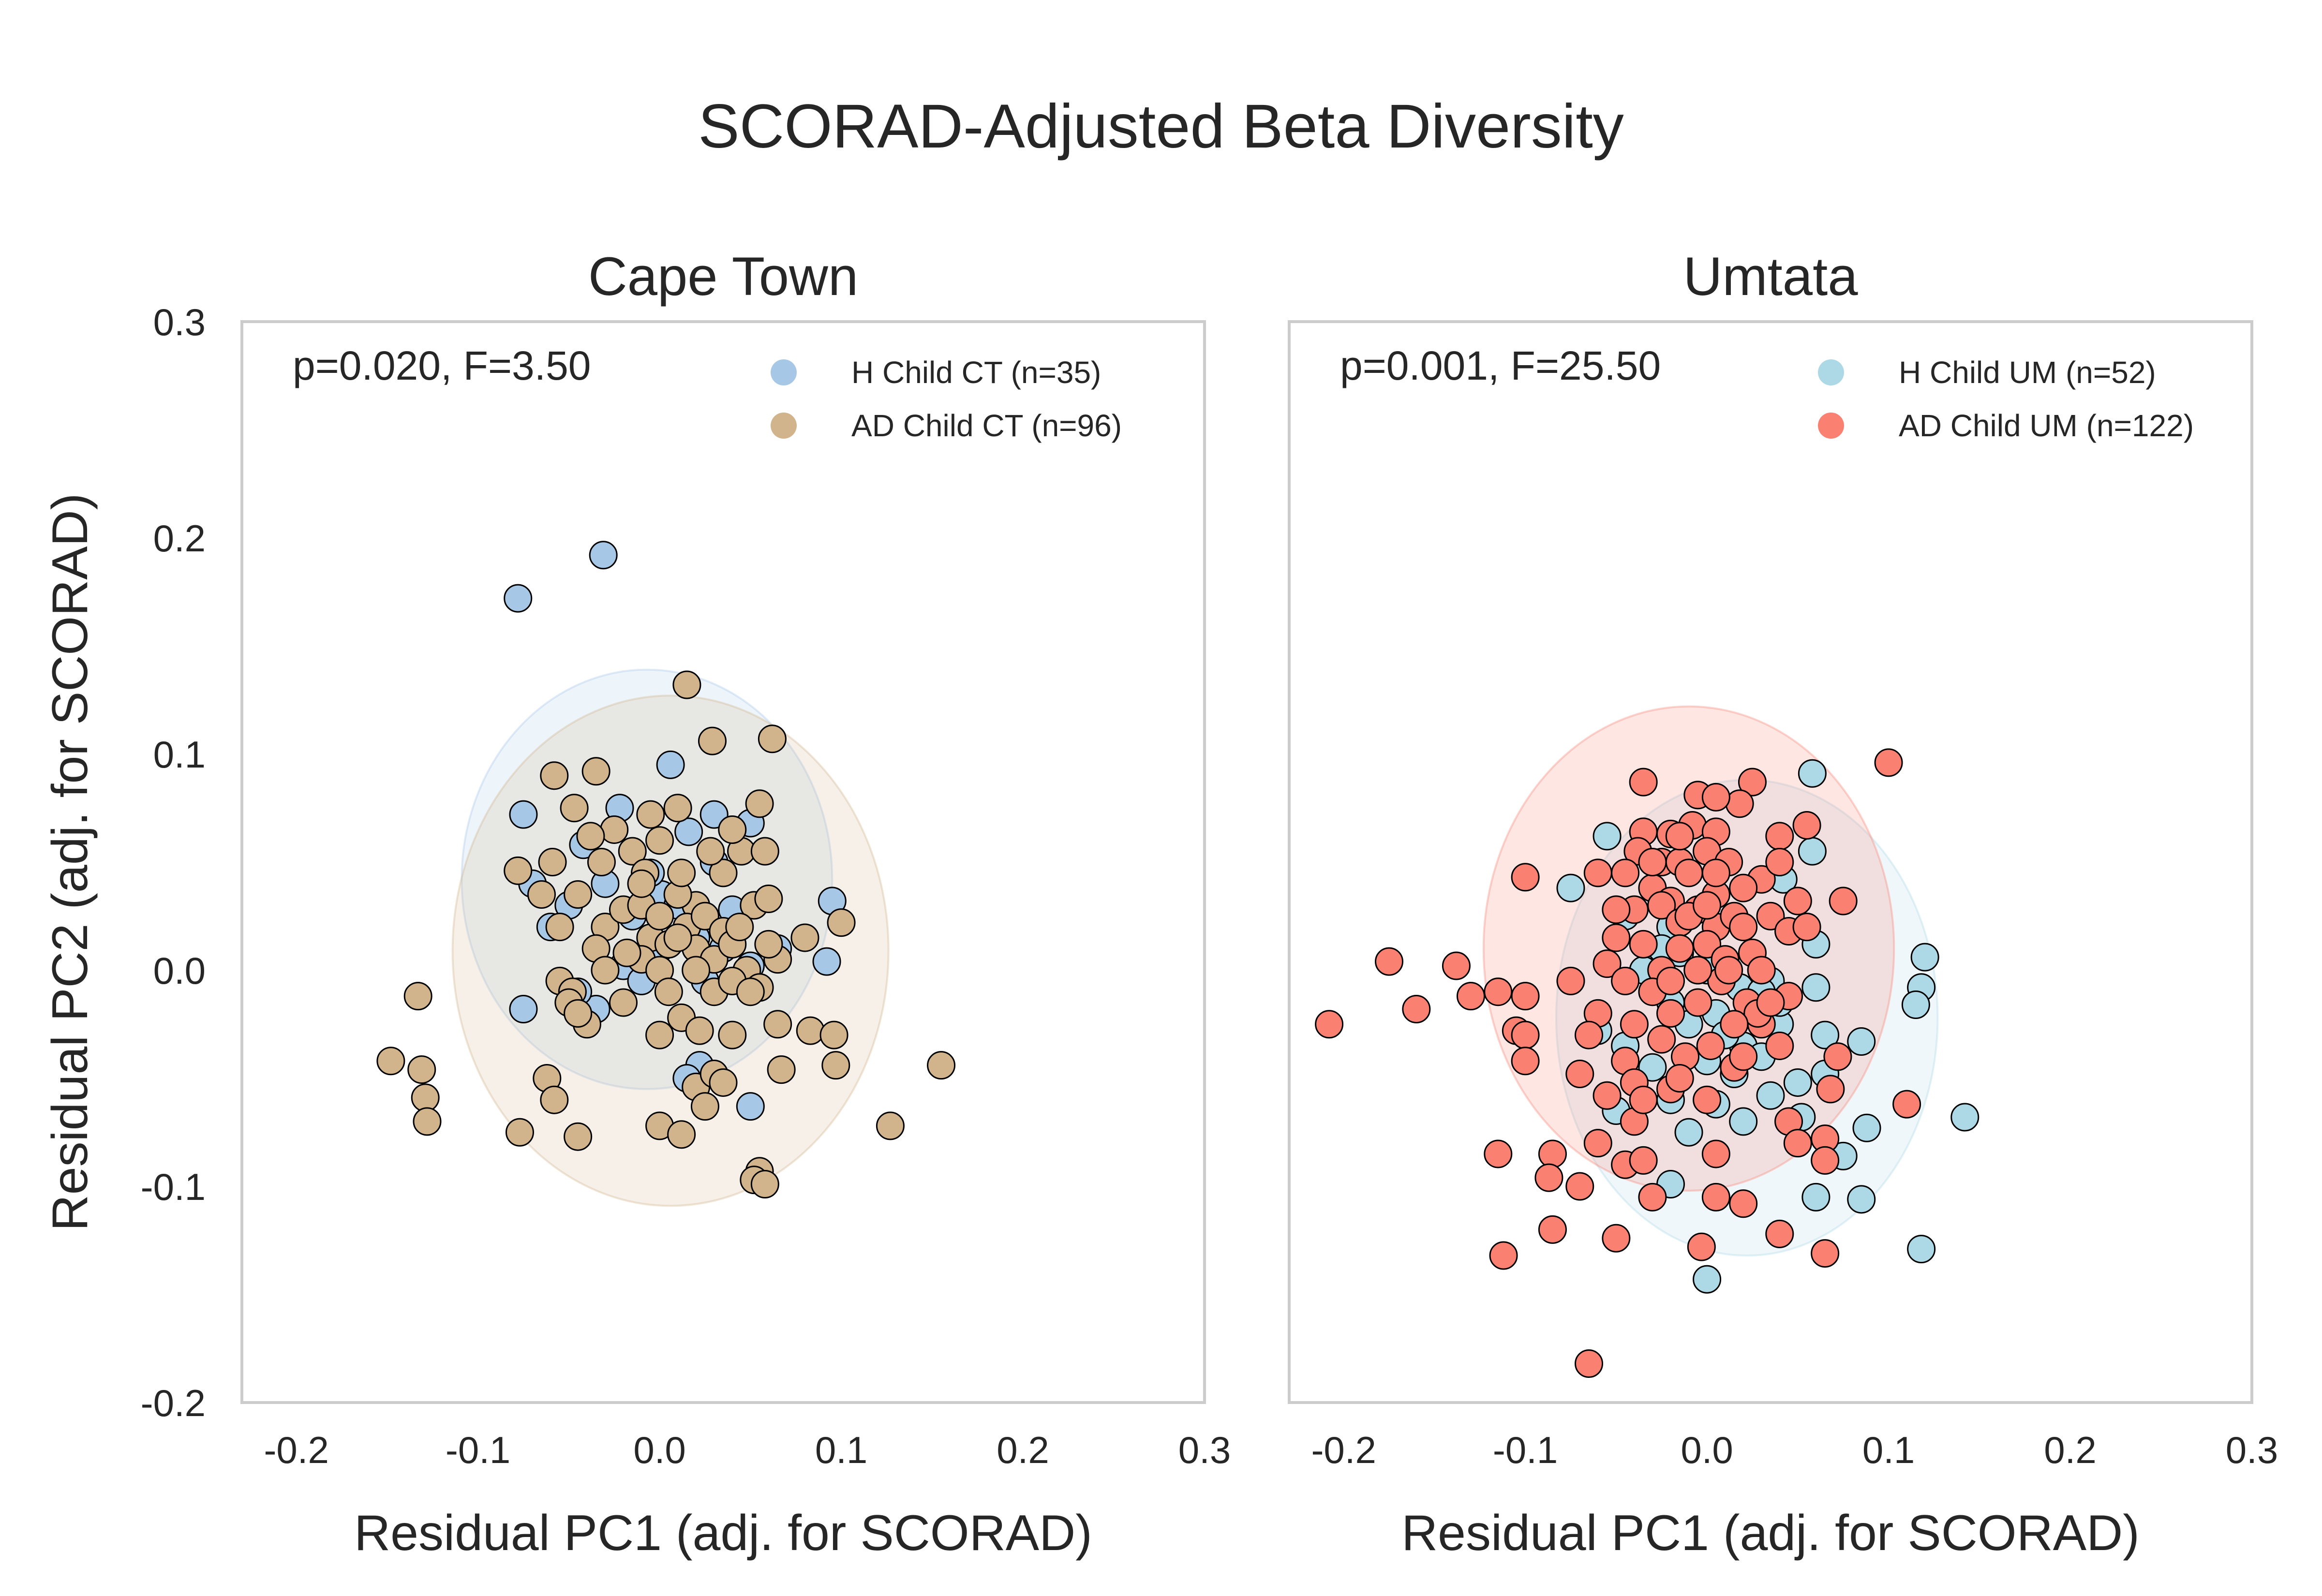 This screenshot has width=2322, height=1596. Describe the element at coordinates (1343, 1450) in the screenshot. I see `x-tick-label-umtata-0: -0.2` at that location.